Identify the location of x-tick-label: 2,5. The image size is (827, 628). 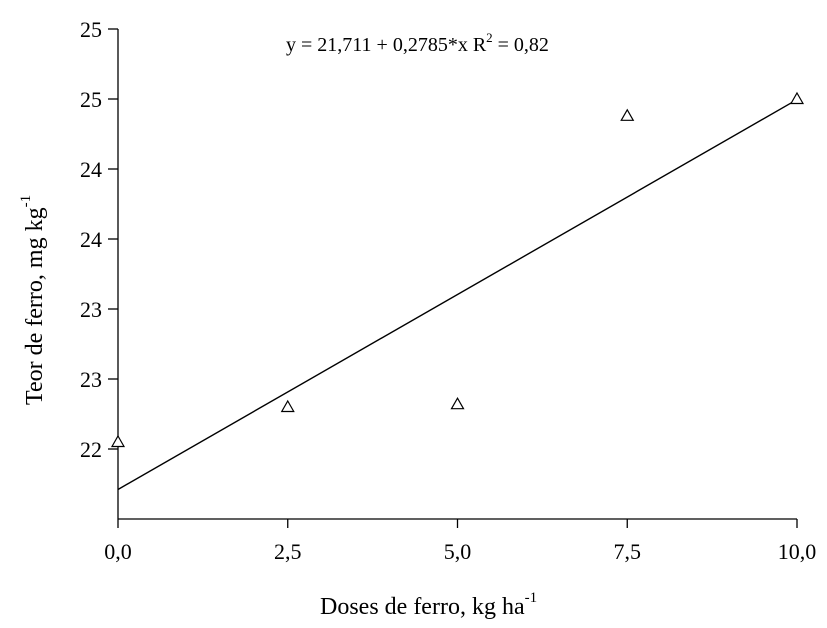
(288, 551).